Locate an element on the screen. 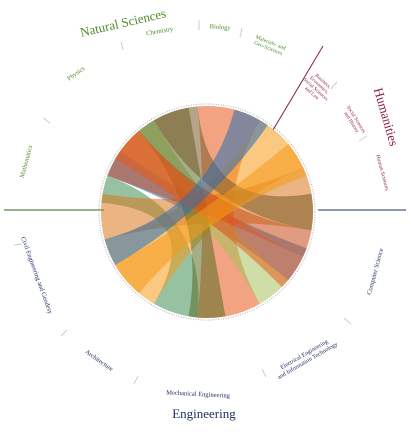 This screenshot has width=411, height=432. discipline-label-chemistry: Chemistry is located at coordinates (160, 32).